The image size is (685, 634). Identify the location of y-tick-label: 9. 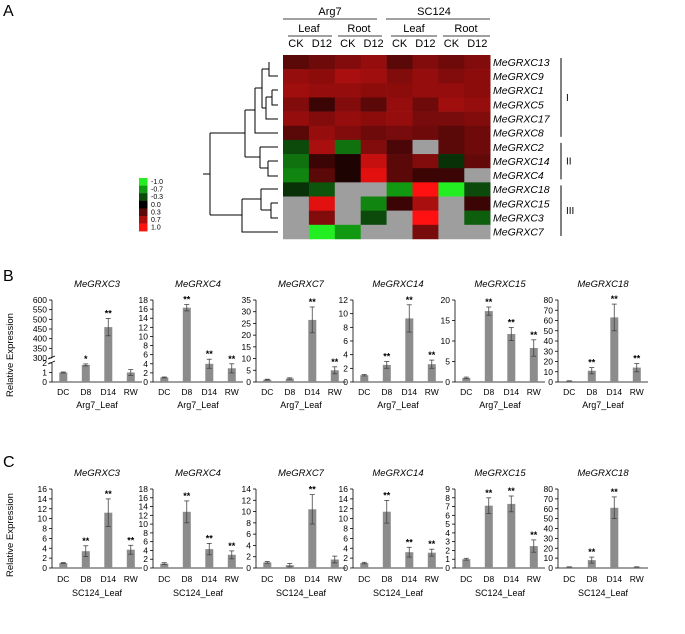
(447, 489).